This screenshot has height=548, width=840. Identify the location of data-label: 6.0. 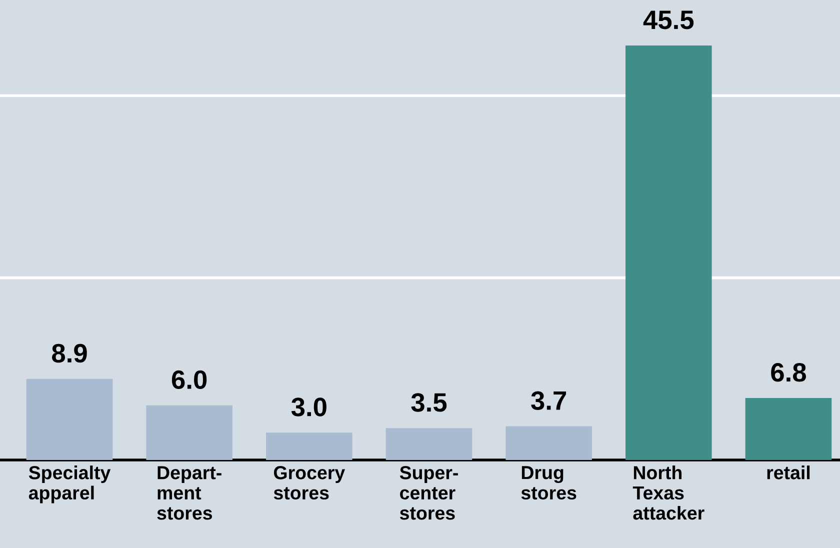
(189, 380).